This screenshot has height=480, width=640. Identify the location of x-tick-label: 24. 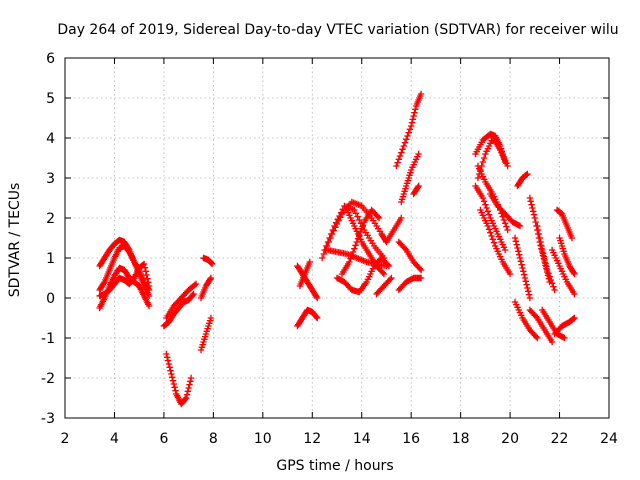
(609, 439).